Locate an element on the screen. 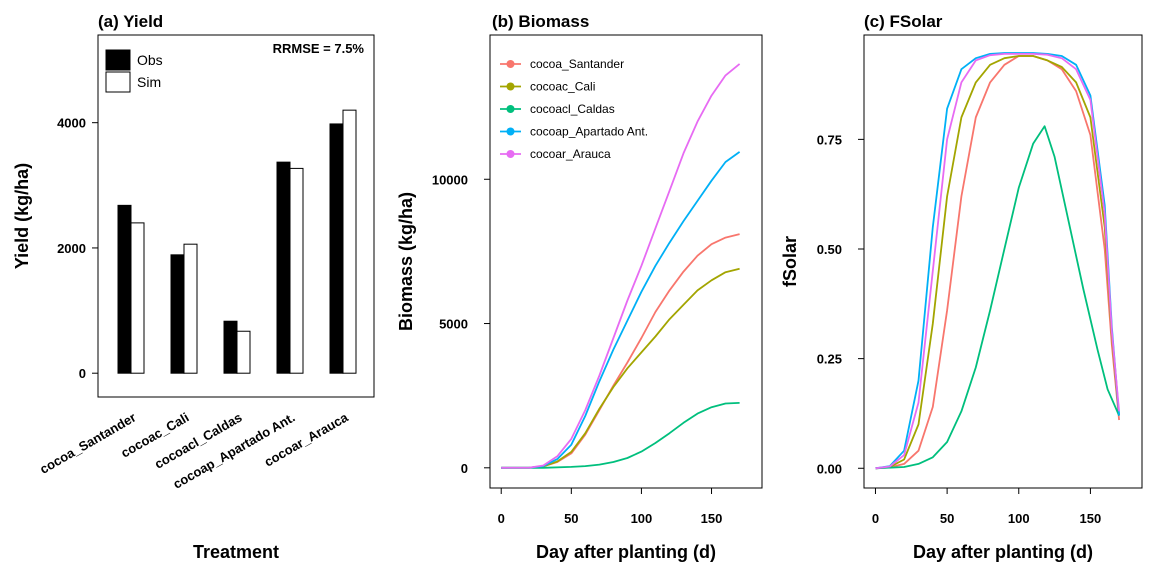 Image resolution: width=1153 pixels, height=573 pixels. y-axis-label: Yield (kg/ha) is located at coordinates (22, 216).